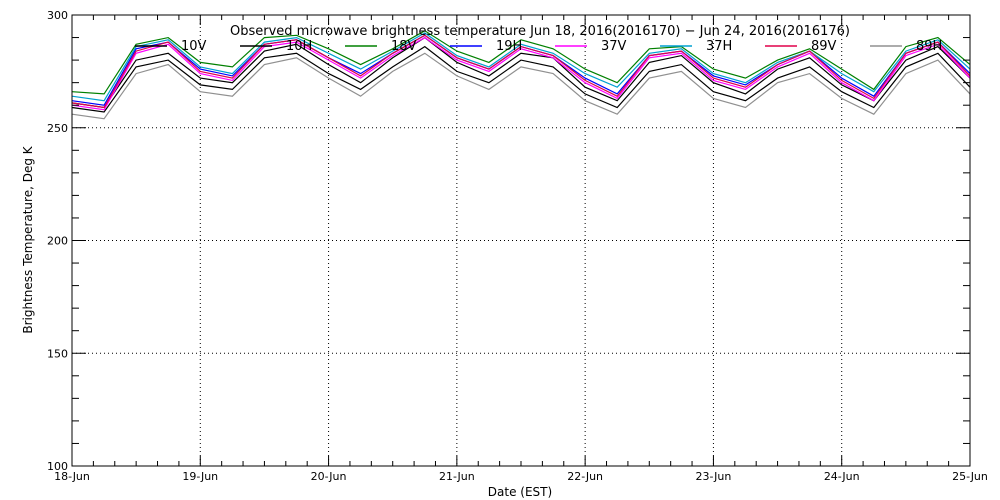  I want to click on legend-label-10v: 10V, so click(194, 46).